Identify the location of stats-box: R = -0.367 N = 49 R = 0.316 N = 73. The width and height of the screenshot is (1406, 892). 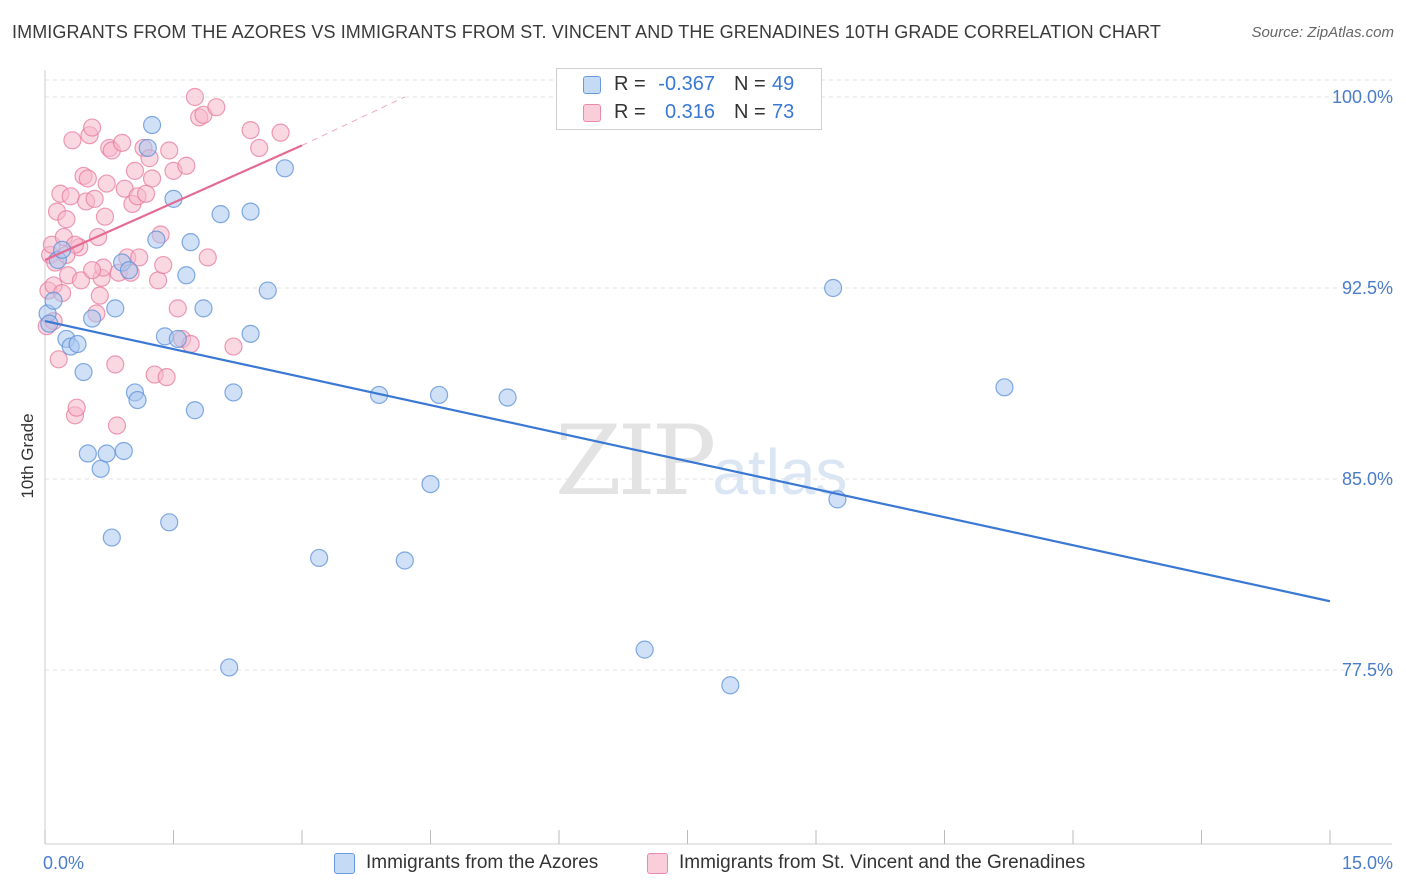
(689, 99).